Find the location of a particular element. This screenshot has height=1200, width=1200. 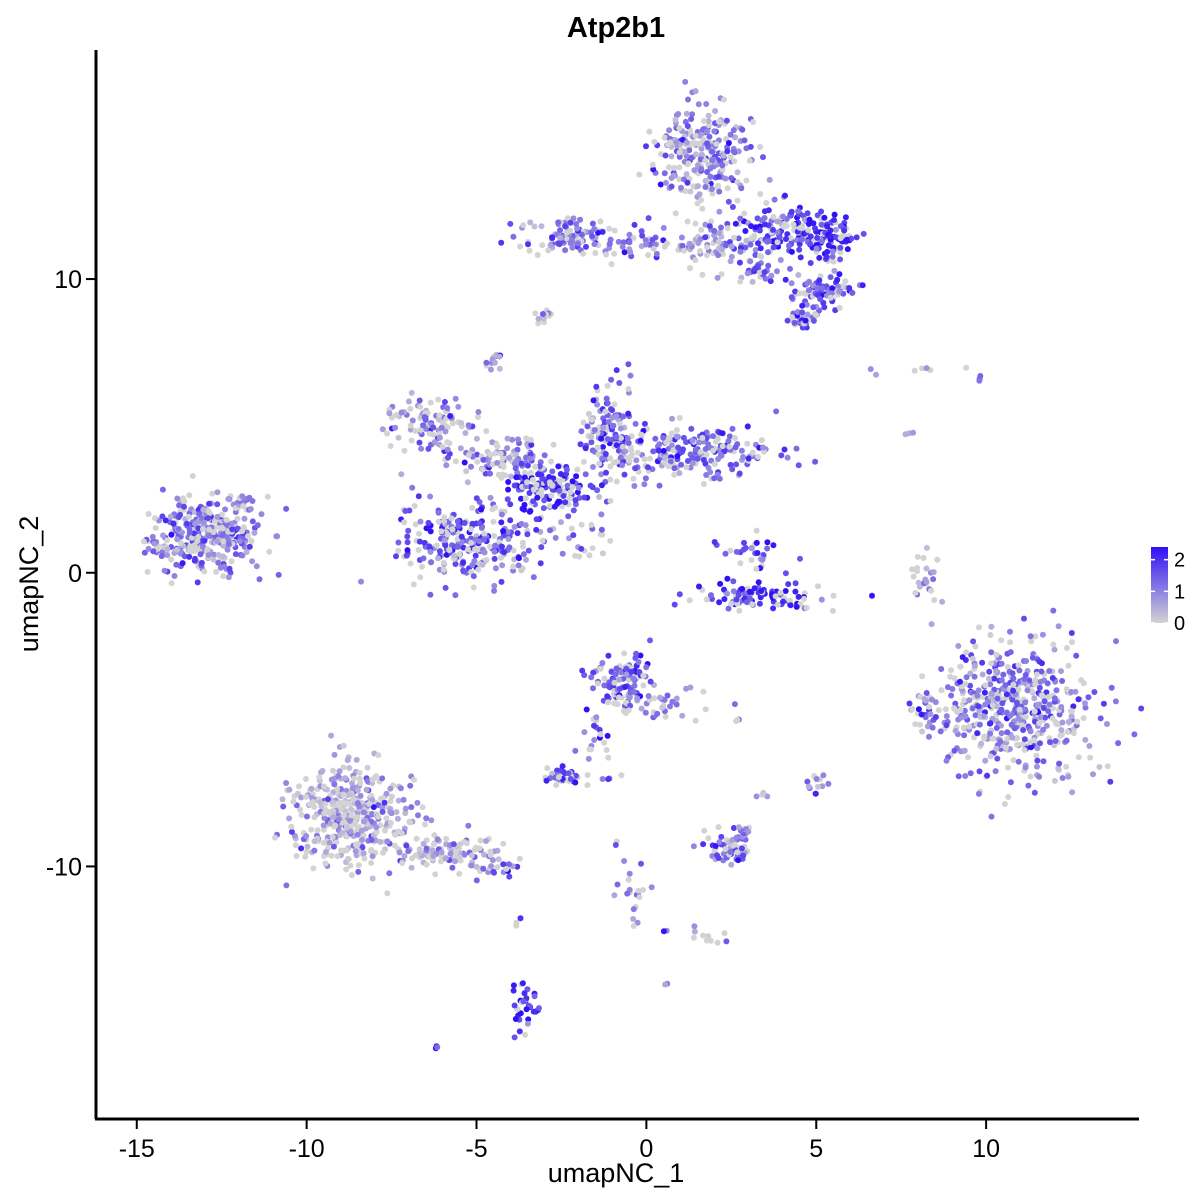

x-axis-title: umapNC_1 is located at coordinates (616, 1173).